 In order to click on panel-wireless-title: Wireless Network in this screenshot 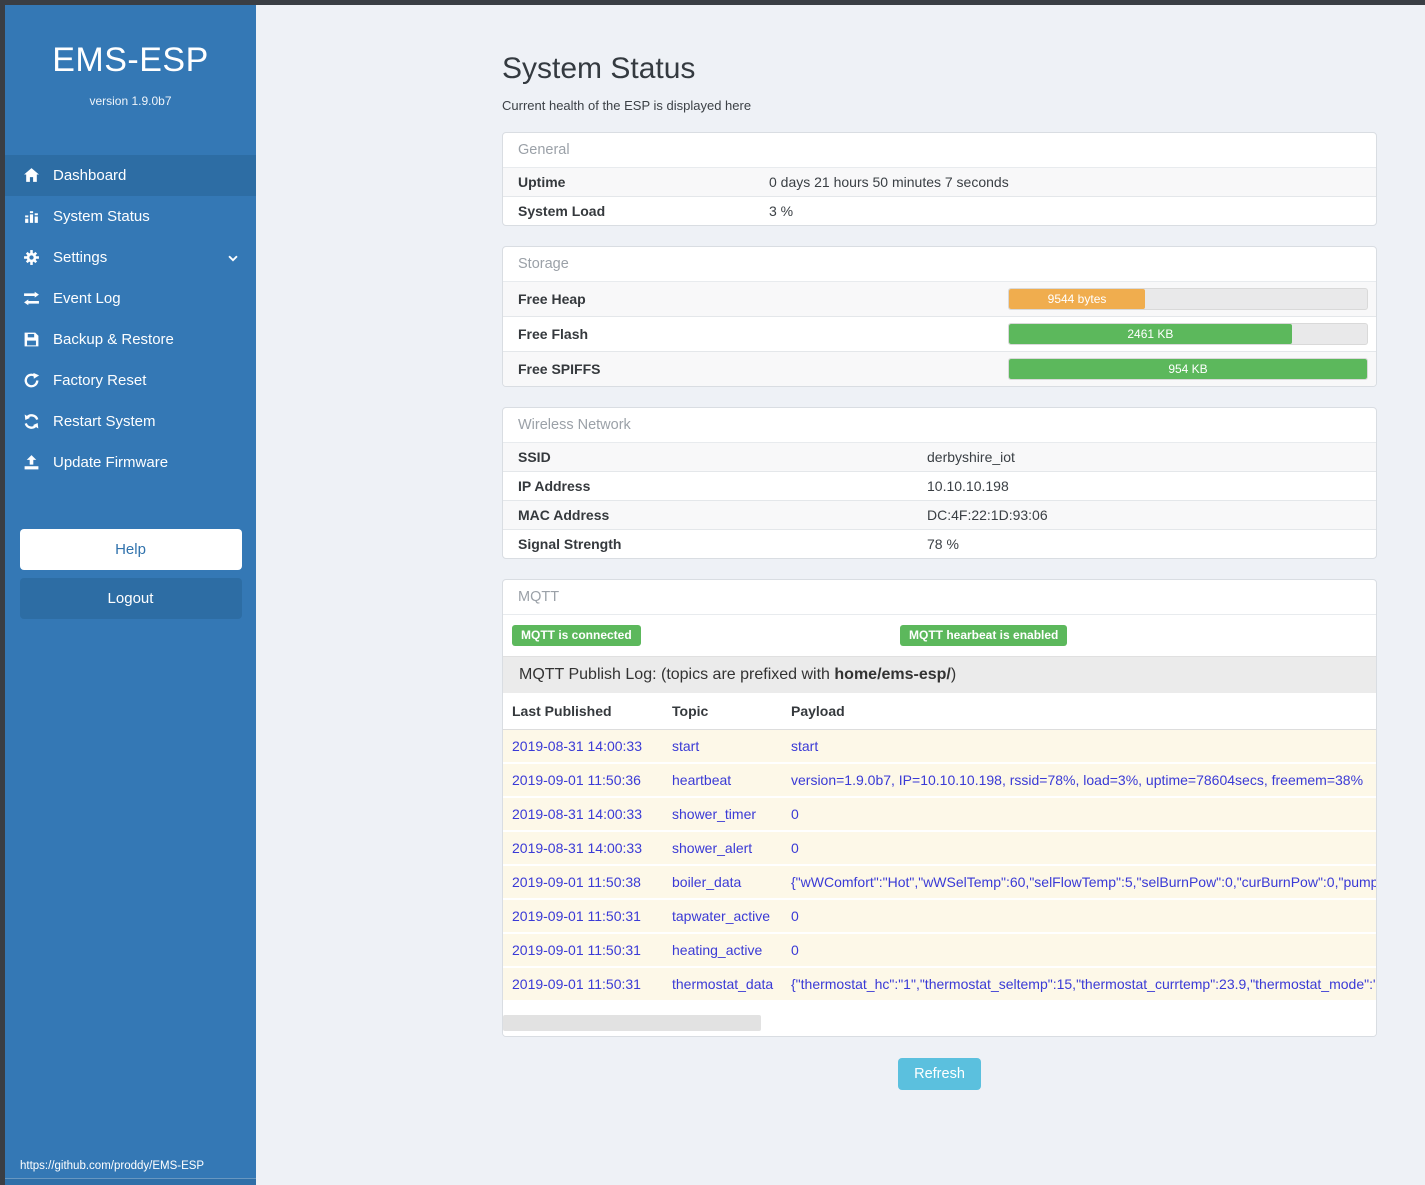, I will do `click(939, 425)`.